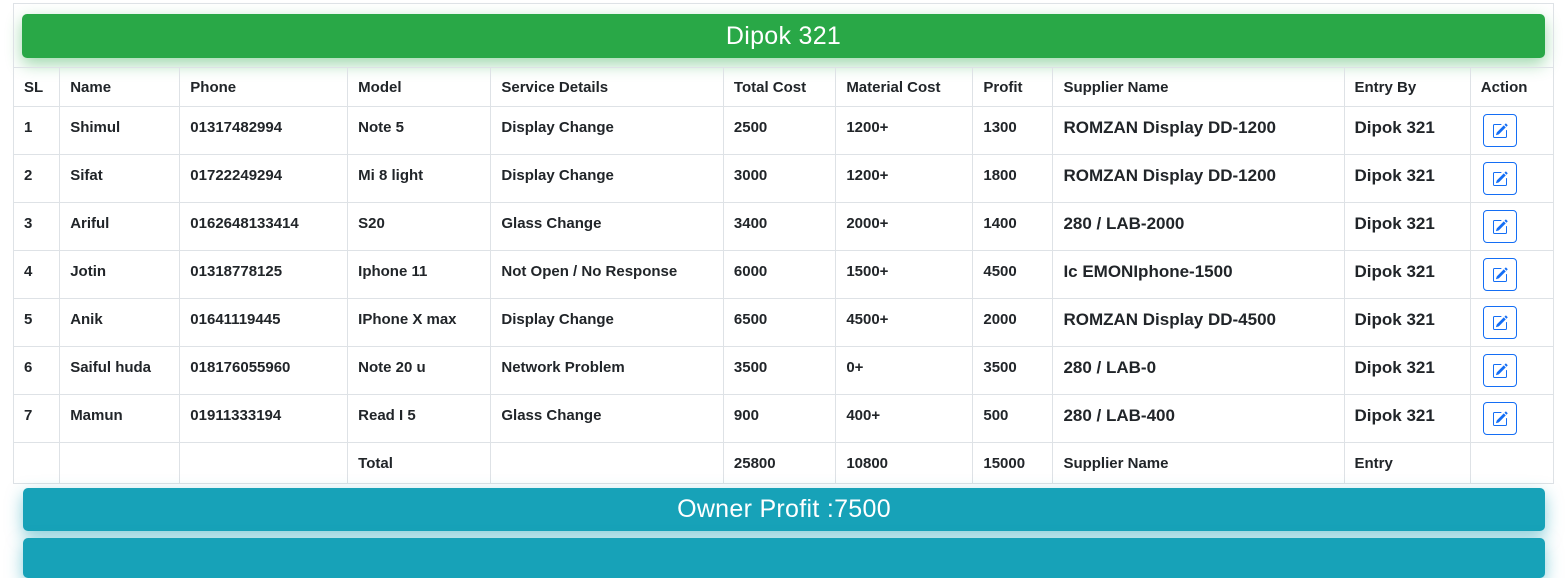  I want to click on cell-model: Read I 5, so click(419, 418).